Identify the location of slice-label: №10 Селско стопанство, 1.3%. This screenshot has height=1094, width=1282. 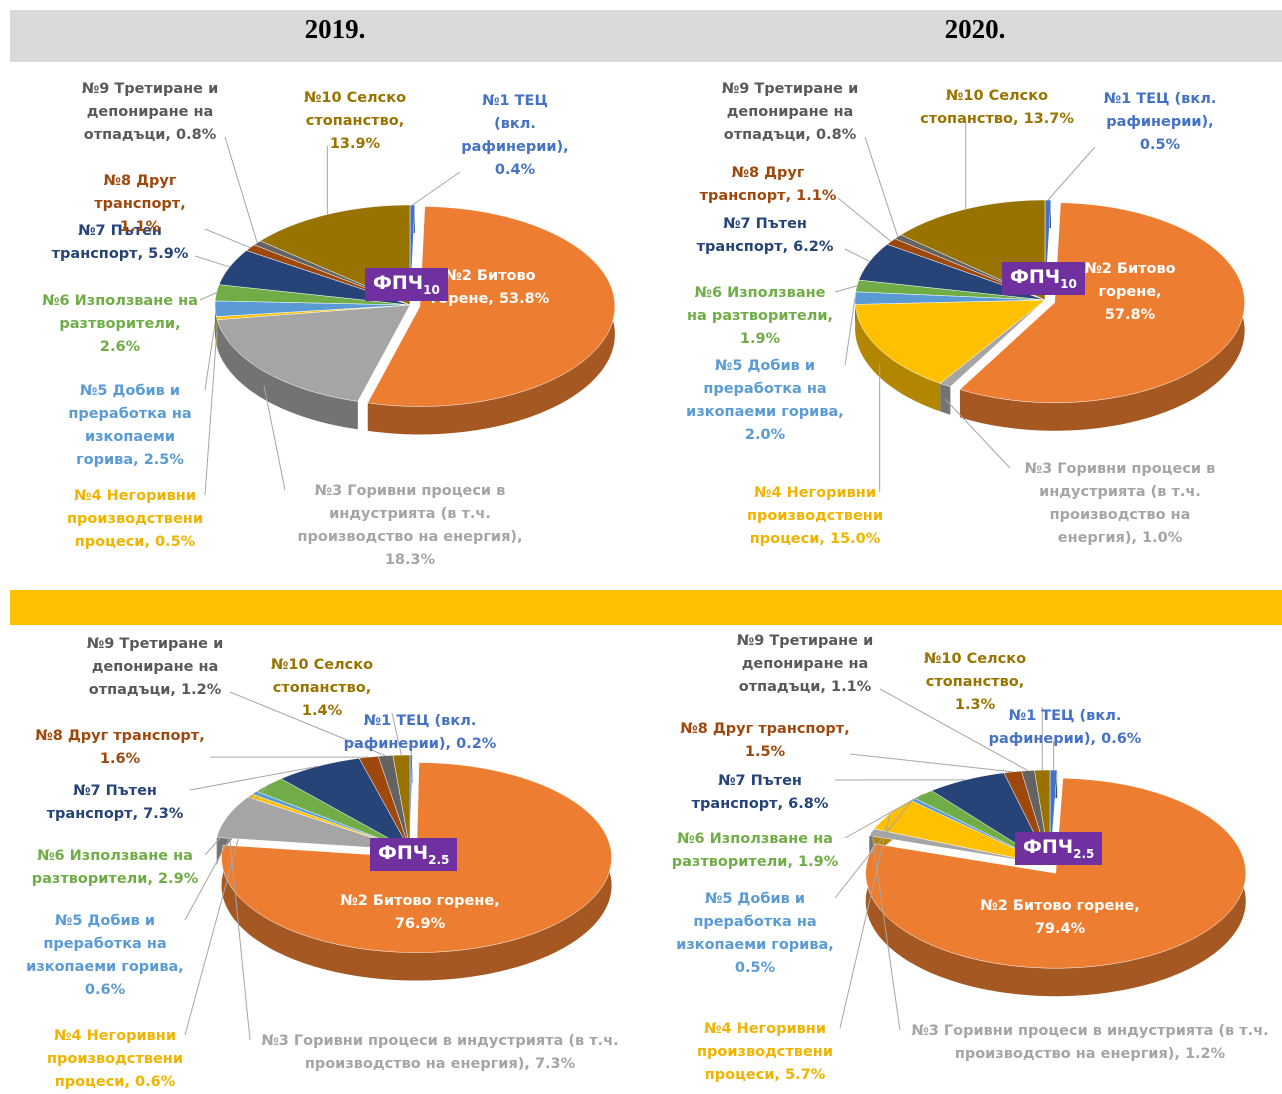
(975, 682).